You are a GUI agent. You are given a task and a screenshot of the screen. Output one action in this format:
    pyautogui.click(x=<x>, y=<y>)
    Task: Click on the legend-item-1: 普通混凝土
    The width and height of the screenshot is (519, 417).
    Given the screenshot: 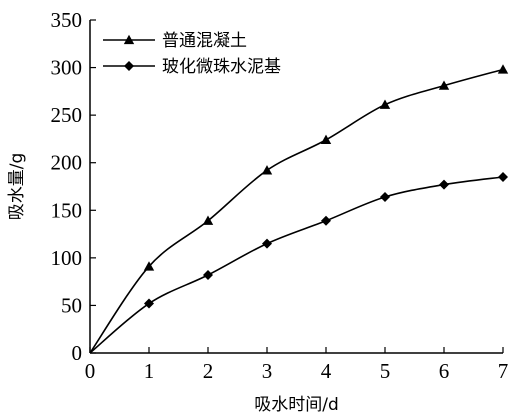 What is the action you would take?
    pyautogui.click(x=175, y=41)
    